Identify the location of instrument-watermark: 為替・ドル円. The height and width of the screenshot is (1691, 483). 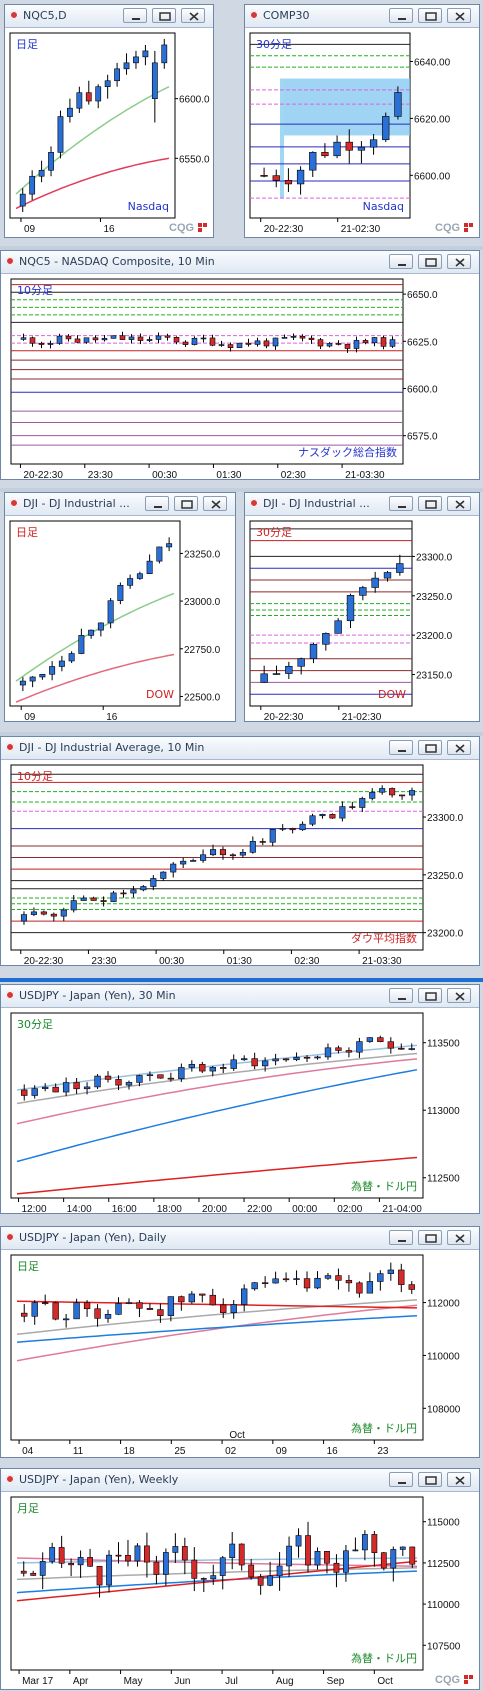
(384, 1428).